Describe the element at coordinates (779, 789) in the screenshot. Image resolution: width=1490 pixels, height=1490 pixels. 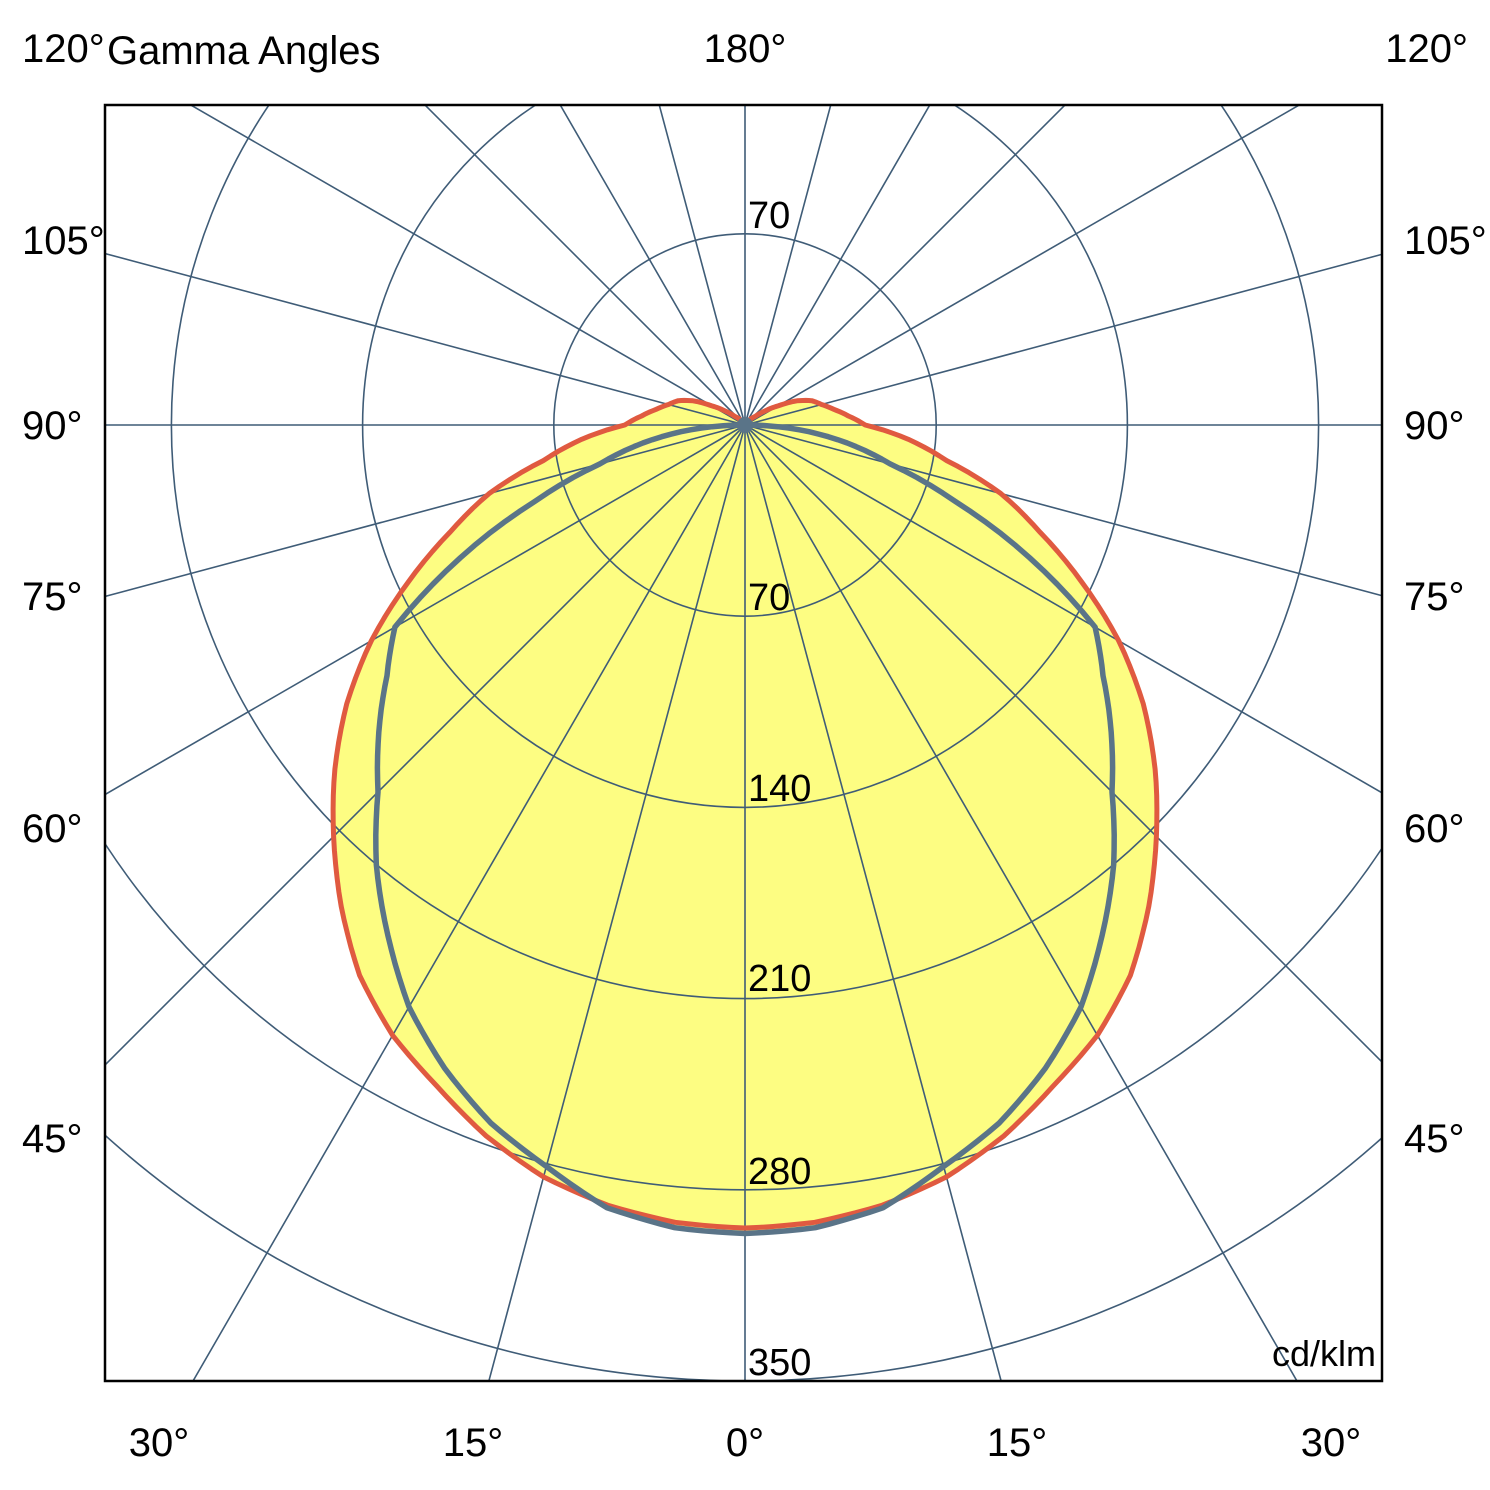
I see `radial-tick-140: 140` at that location.